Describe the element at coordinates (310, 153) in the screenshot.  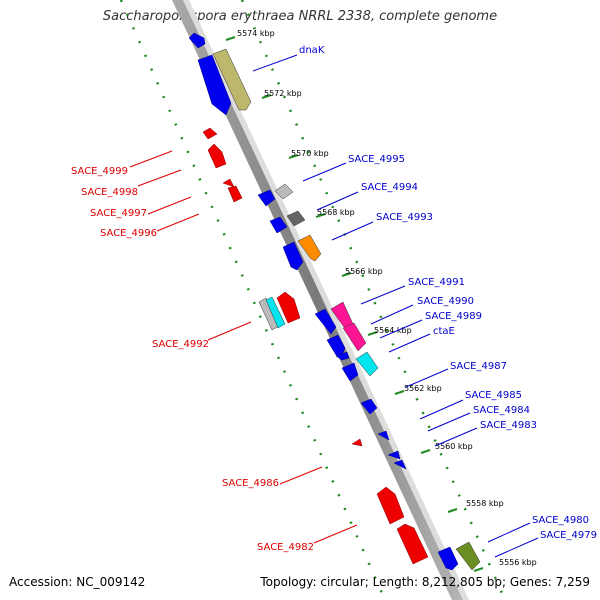
I see `tick-label: 5570 kbp` at that location.